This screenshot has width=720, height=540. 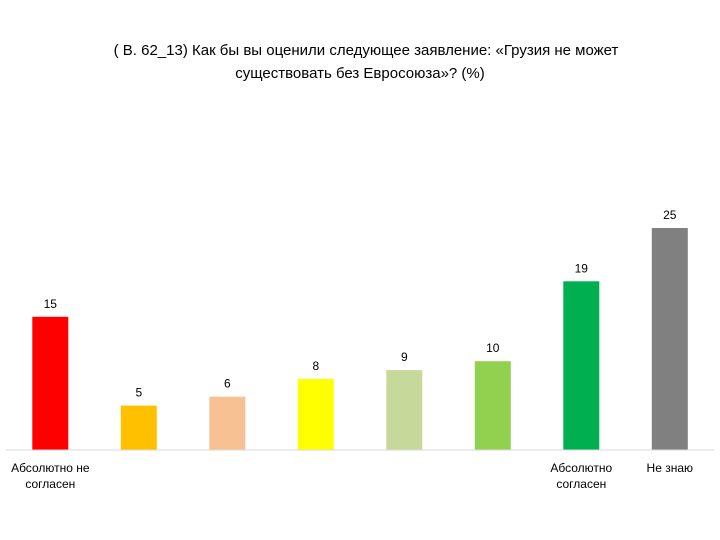 What do you see at coordinates (138, 393) in the screenshot?
I see `data-label-2: 5` at bounding box center [138, 393].